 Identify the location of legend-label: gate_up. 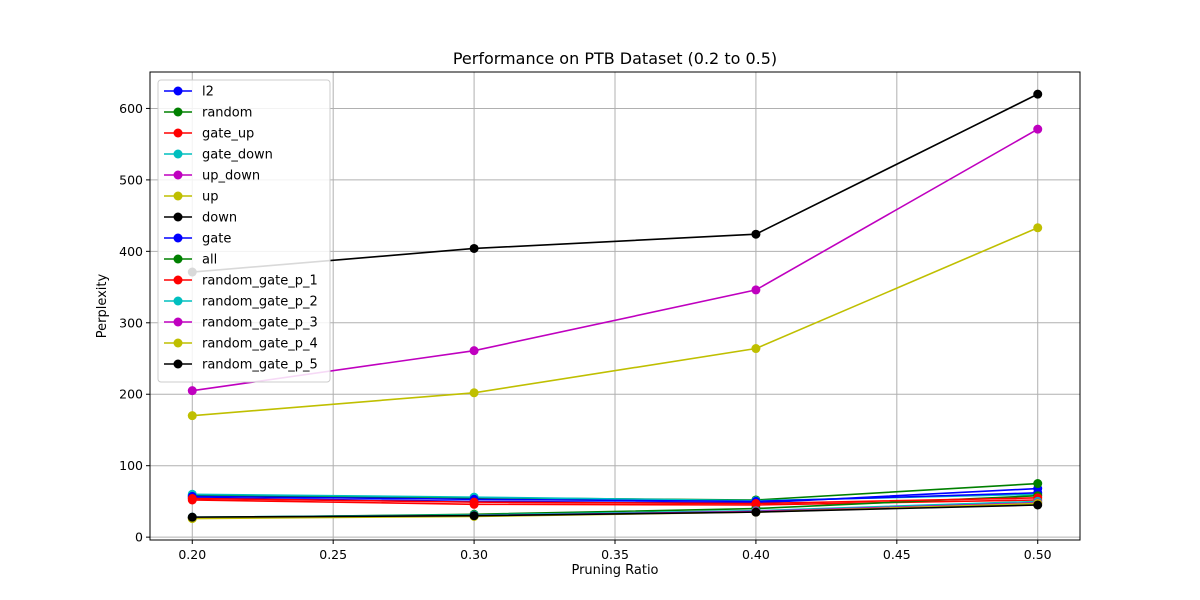
(228, 134).